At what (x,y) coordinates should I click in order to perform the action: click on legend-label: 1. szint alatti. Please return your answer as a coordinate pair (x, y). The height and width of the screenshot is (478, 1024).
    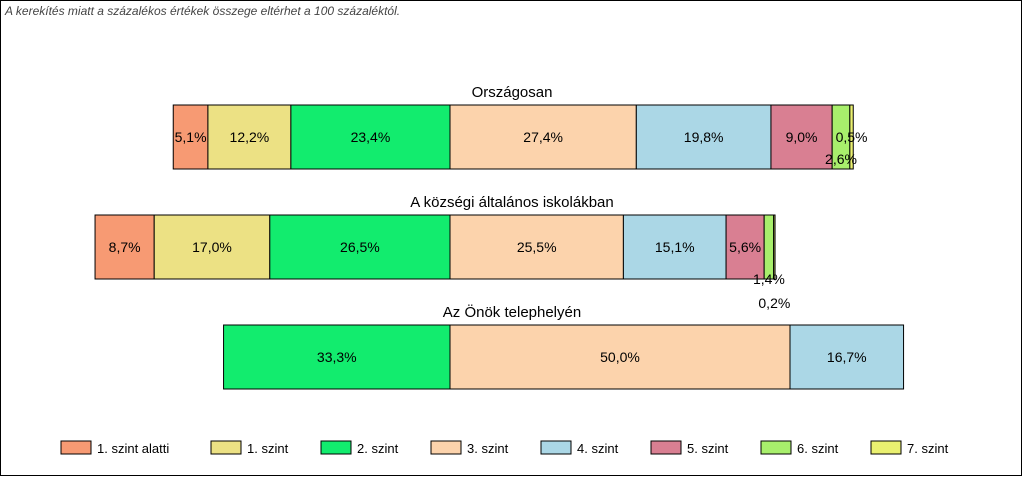
    Looking at the image, I should click on (133, 448).